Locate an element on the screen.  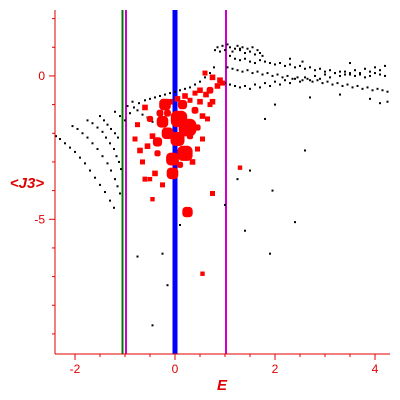
y-tick-label: 0 is located at coordinates (41, 76).